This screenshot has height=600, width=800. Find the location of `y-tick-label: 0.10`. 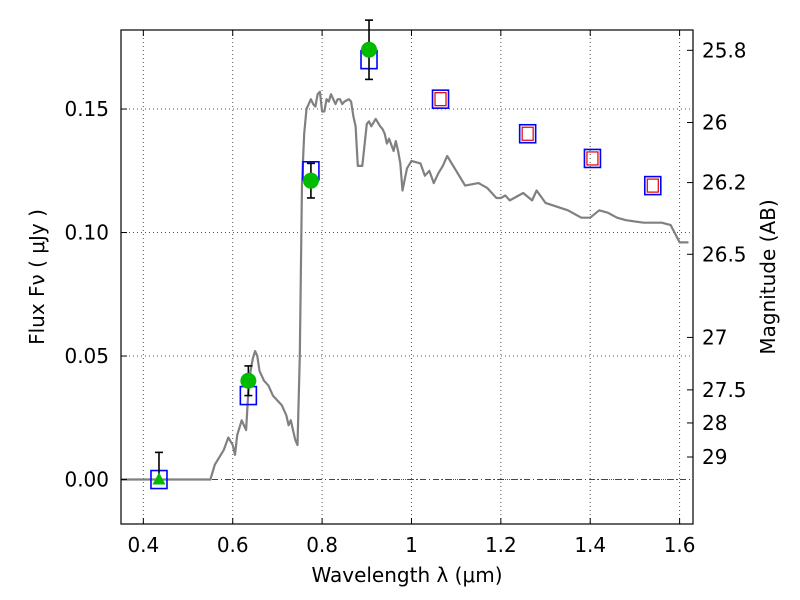

y-tick-label: 0.10 is located at coordinates (86, 233).